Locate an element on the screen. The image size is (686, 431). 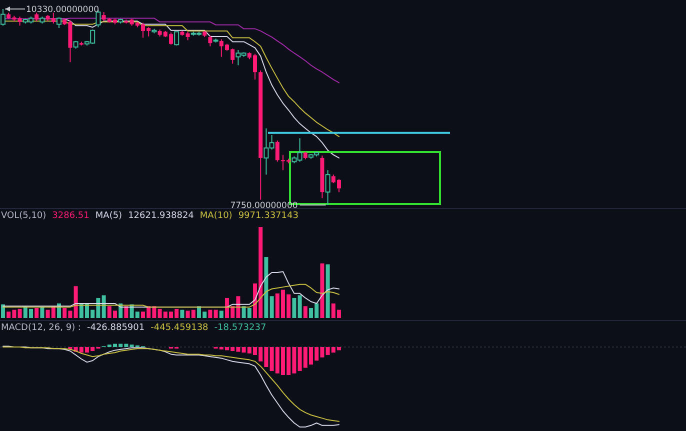
text: -445.459138 is located at coordinates (179, 328).